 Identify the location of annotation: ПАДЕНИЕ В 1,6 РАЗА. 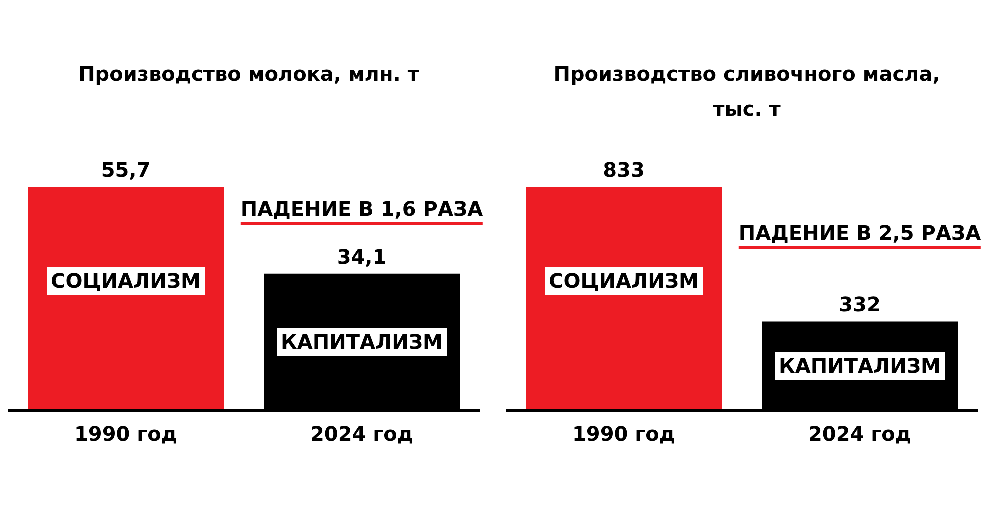
(362, 211).